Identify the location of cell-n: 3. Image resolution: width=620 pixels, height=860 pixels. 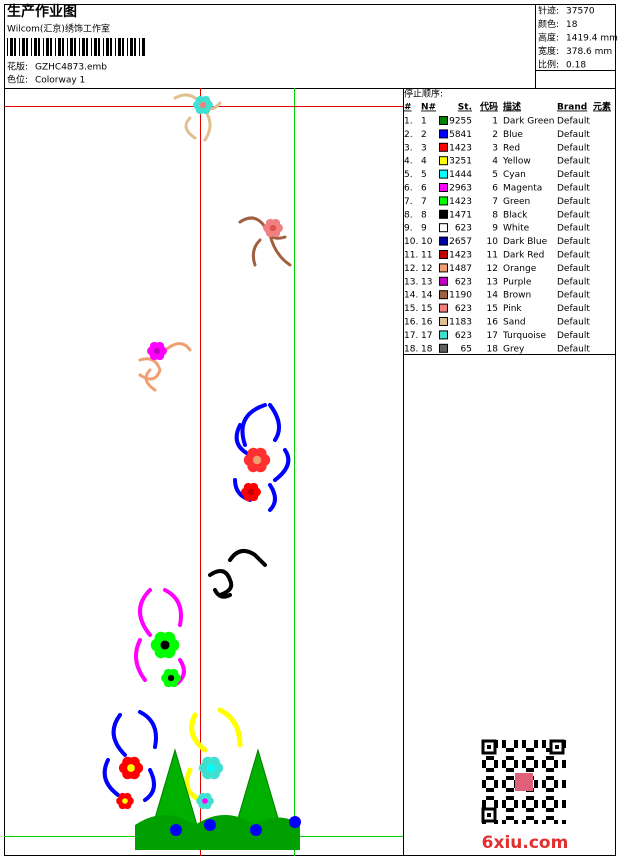
(424, 148).